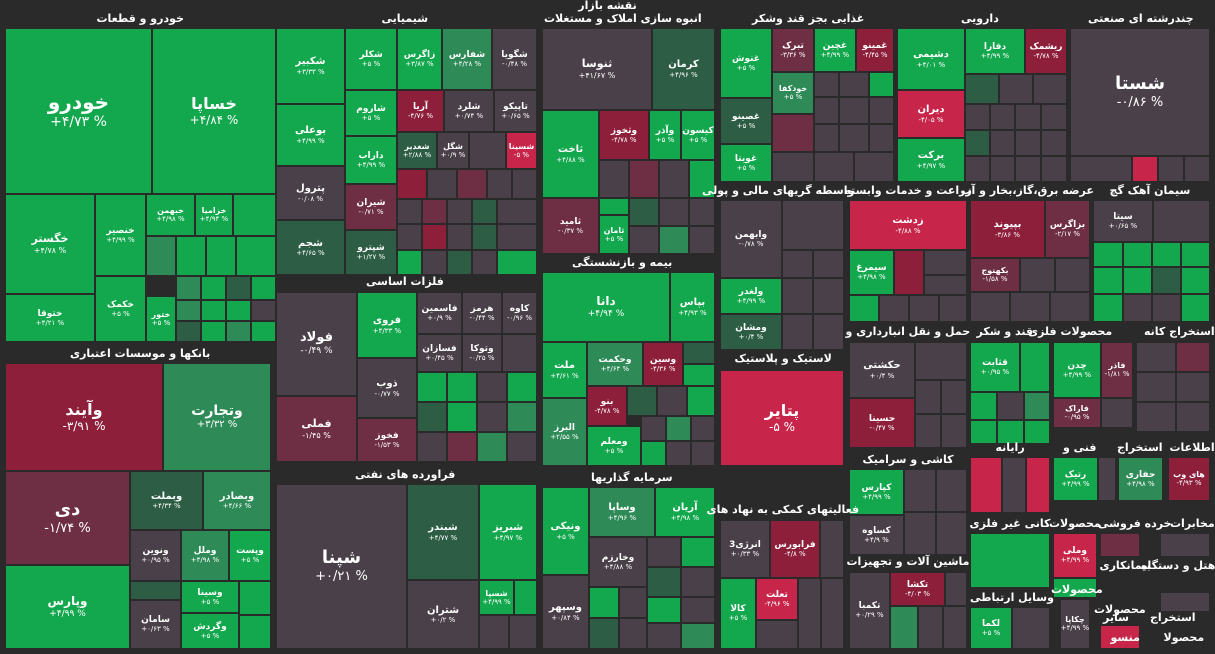  I want to click on stock-tile: وساپا% ۴/۹۶+, so click(622, 512).